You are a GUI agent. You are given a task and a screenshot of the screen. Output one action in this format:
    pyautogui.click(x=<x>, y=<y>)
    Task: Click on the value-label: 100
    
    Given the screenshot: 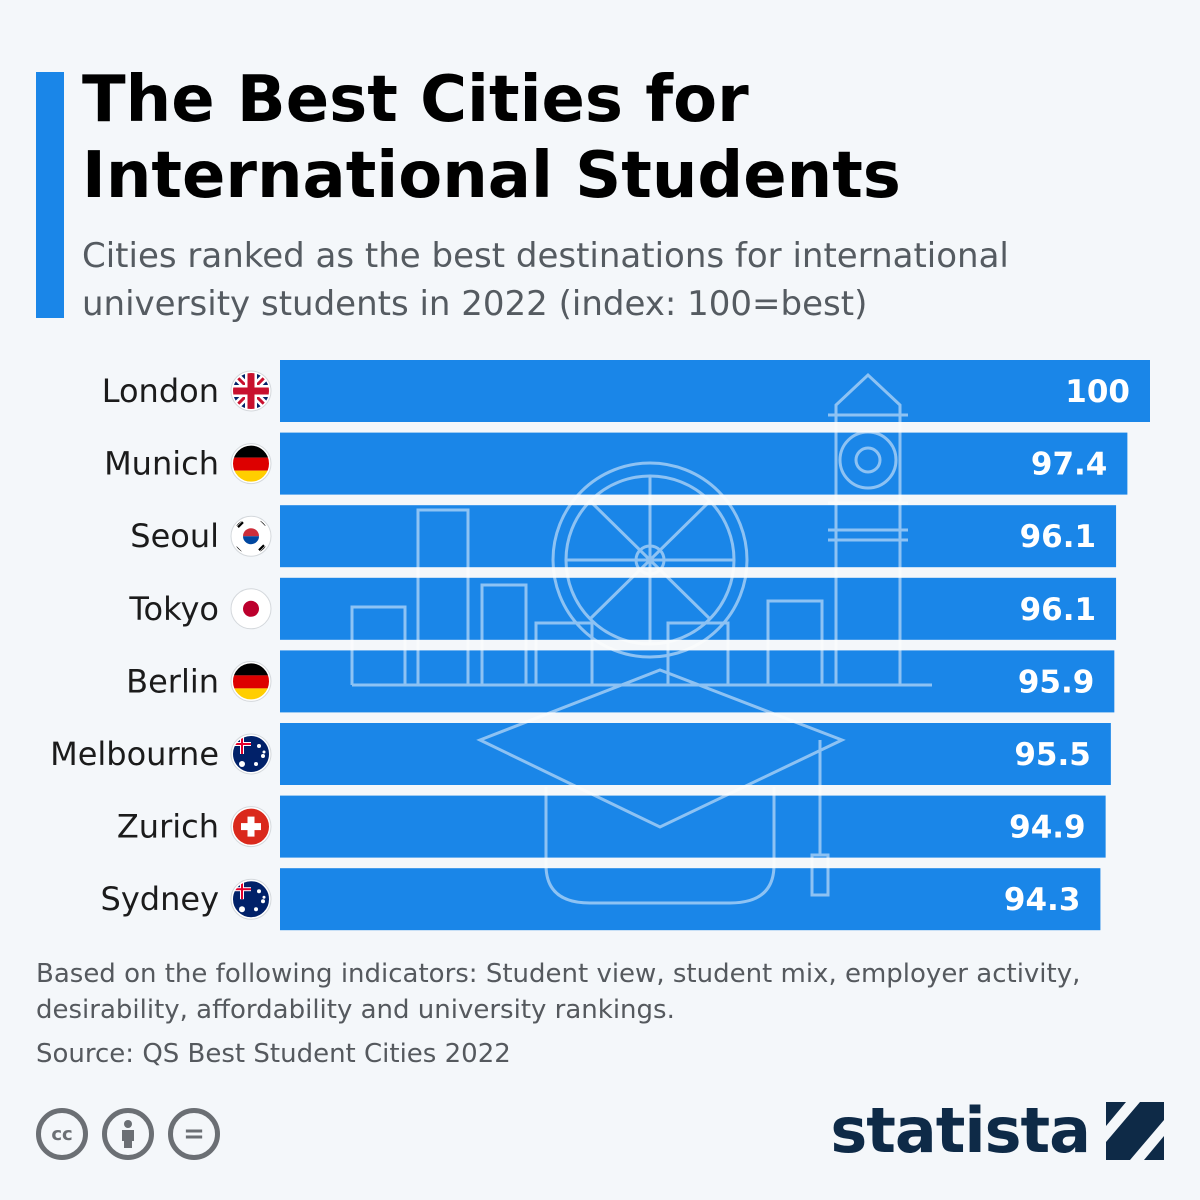 What is the action you would take?
    pyautogui.click(x=1097, y=392)
    